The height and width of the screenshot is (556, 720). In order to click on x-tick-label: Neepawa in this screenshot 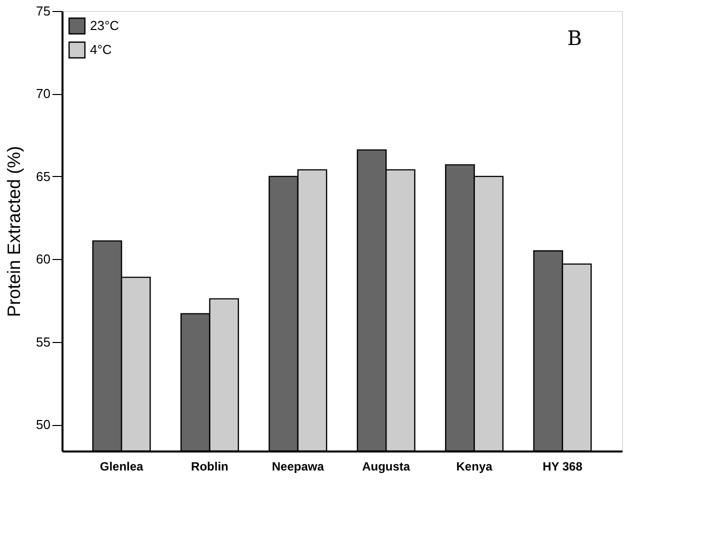, I will do `click(298, 467)`.